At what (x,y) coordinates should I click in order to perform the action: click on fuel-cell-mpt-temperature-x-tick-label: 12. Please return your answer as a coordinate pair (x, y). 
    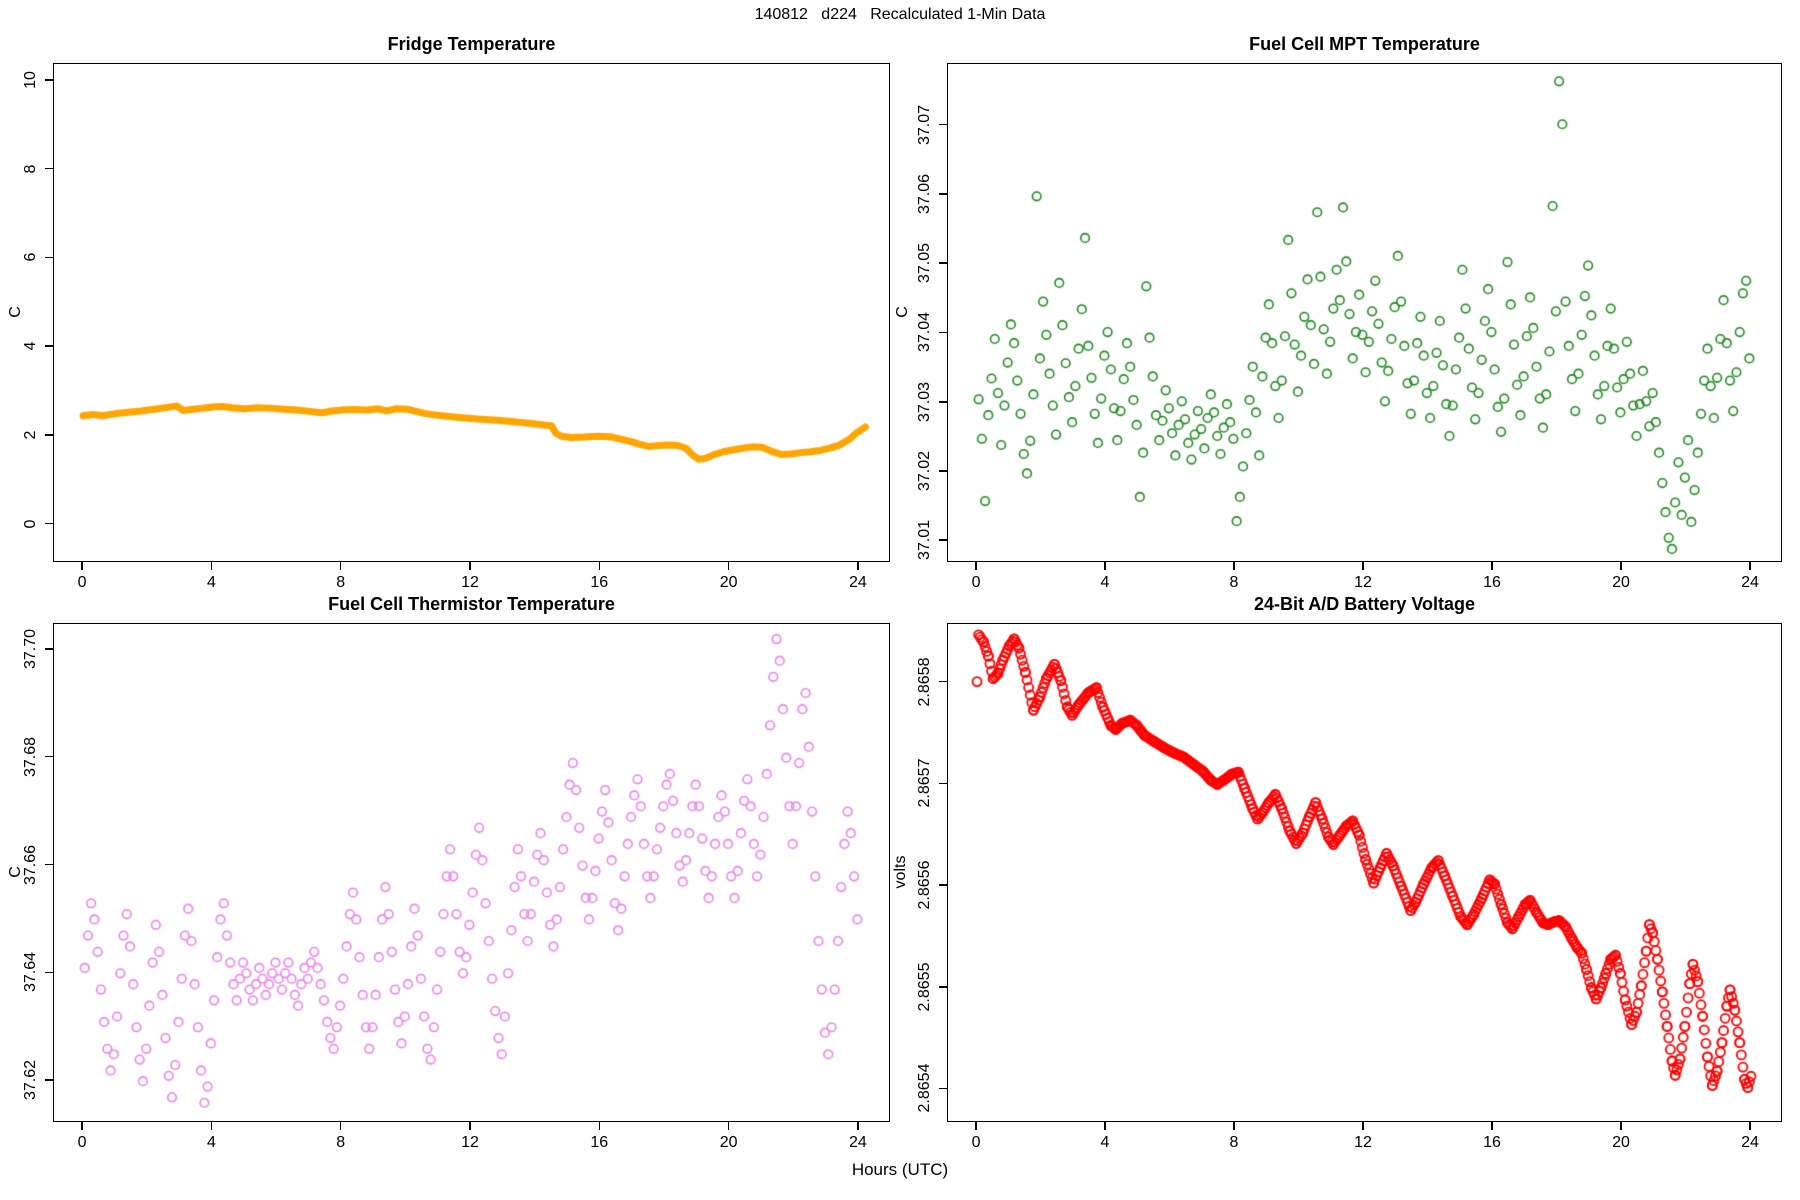
    Looking at the image, I should click on (1363, 582).